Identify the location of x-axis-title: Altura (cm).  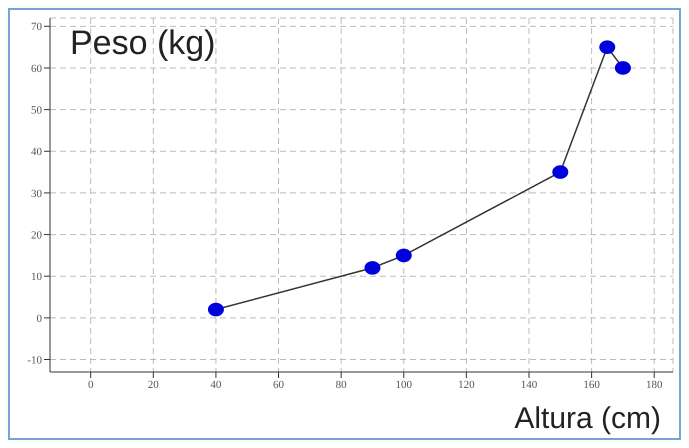
(587, 419).